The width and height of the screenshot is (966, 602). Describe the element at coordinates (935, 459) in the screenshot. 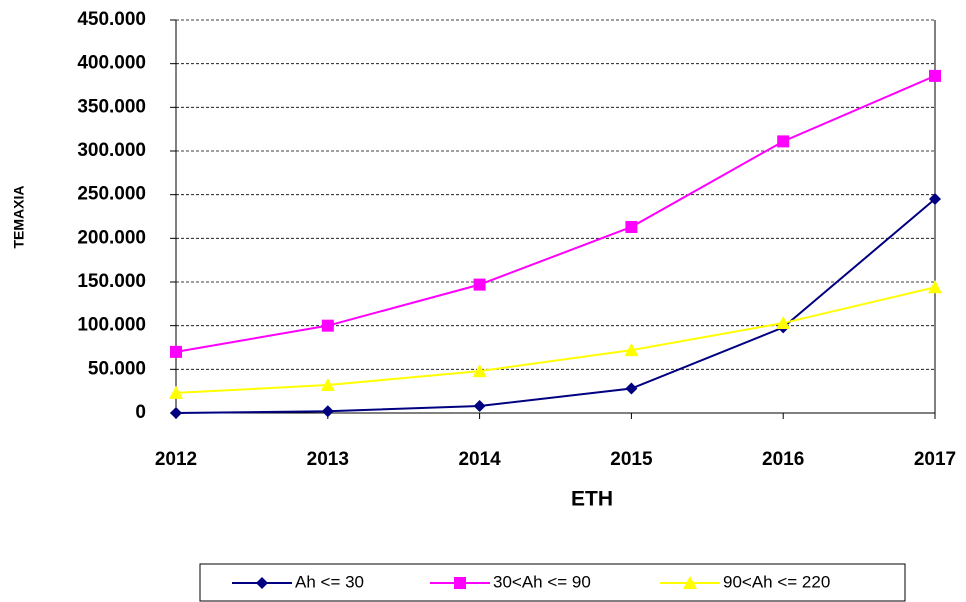

I see `x-tick-label: 2017` at that location.